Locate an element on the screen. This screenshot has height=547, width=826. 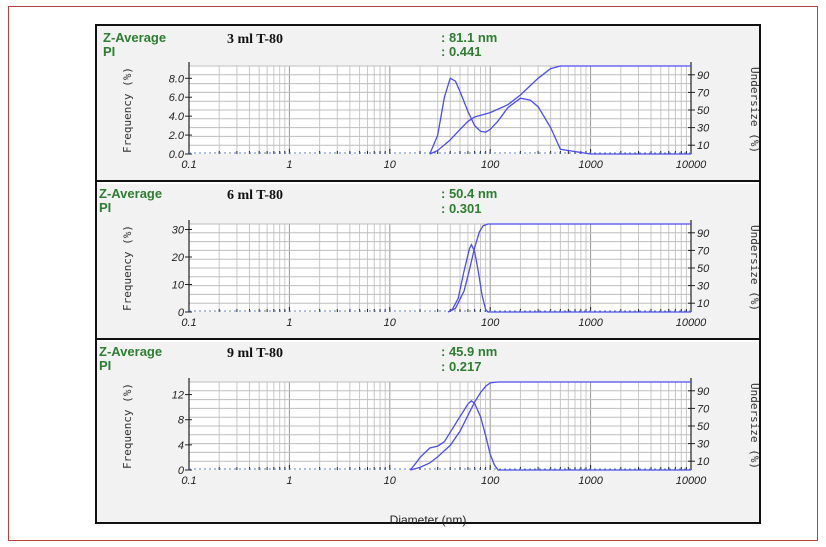
y-left-tick-label: 0.0 is located at coordinates (177, 155).